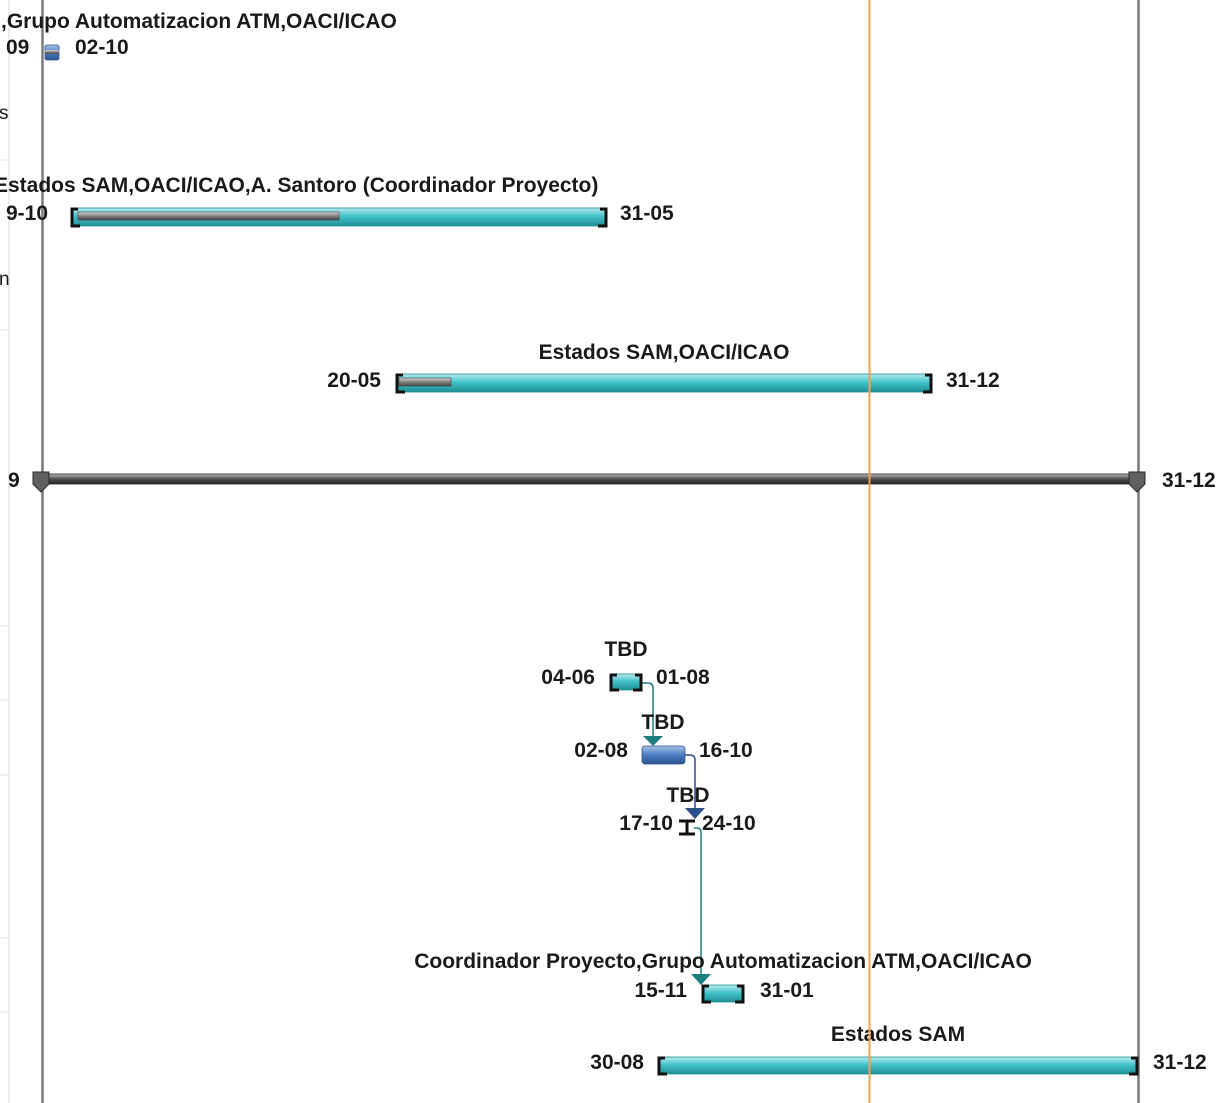  Describe the element at coordinates (102, 47) in the screenshot. I see `task-end-date: 02-10` at that location.